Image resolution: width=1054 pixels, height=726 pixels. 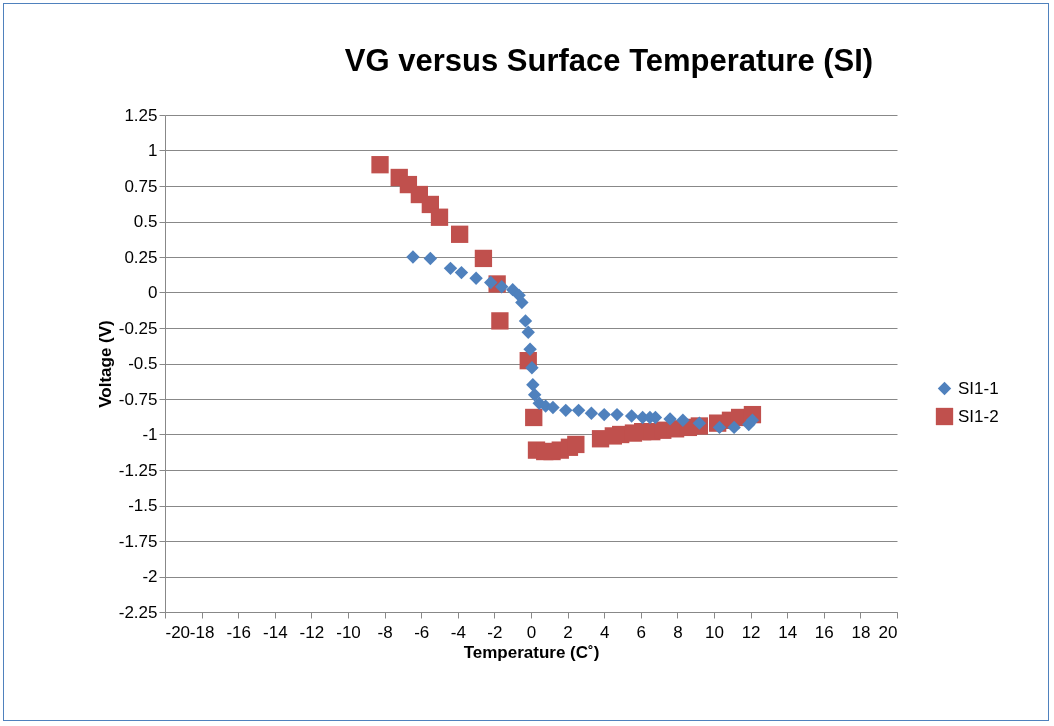 I want to click on x-tick-label: -4, so click(x=458, y=632).